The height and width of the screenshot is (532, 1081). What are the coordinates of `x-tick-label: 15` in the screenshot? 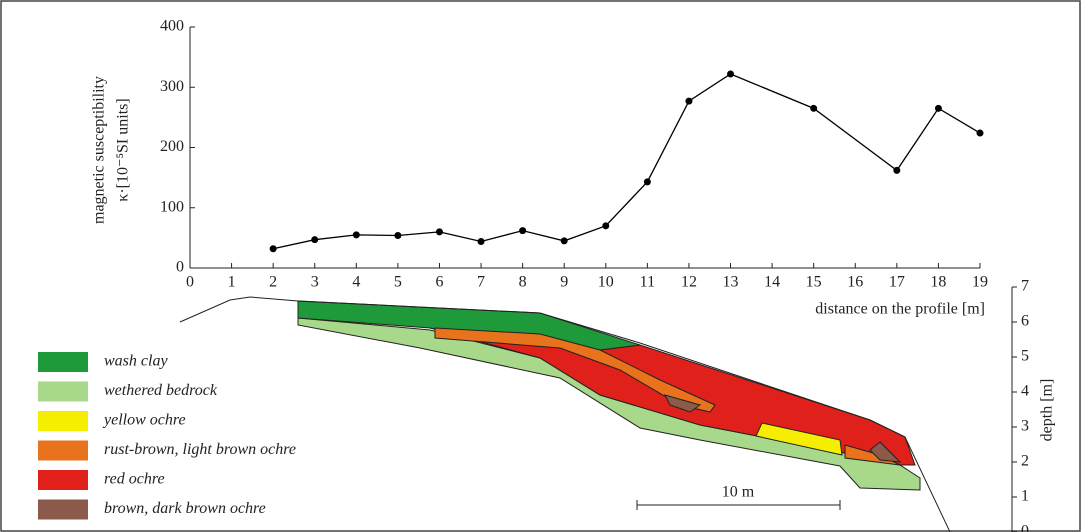 It's located at (814, 282).